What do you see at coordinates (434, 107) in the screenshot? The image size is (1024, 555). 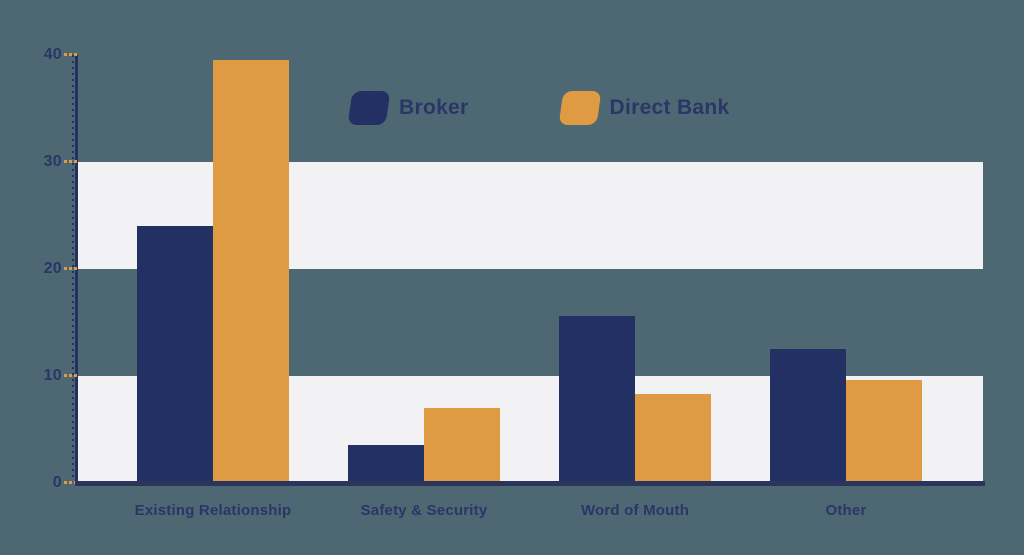 I see `legend-label-broker: Broker` at bounding box center [434, 107].